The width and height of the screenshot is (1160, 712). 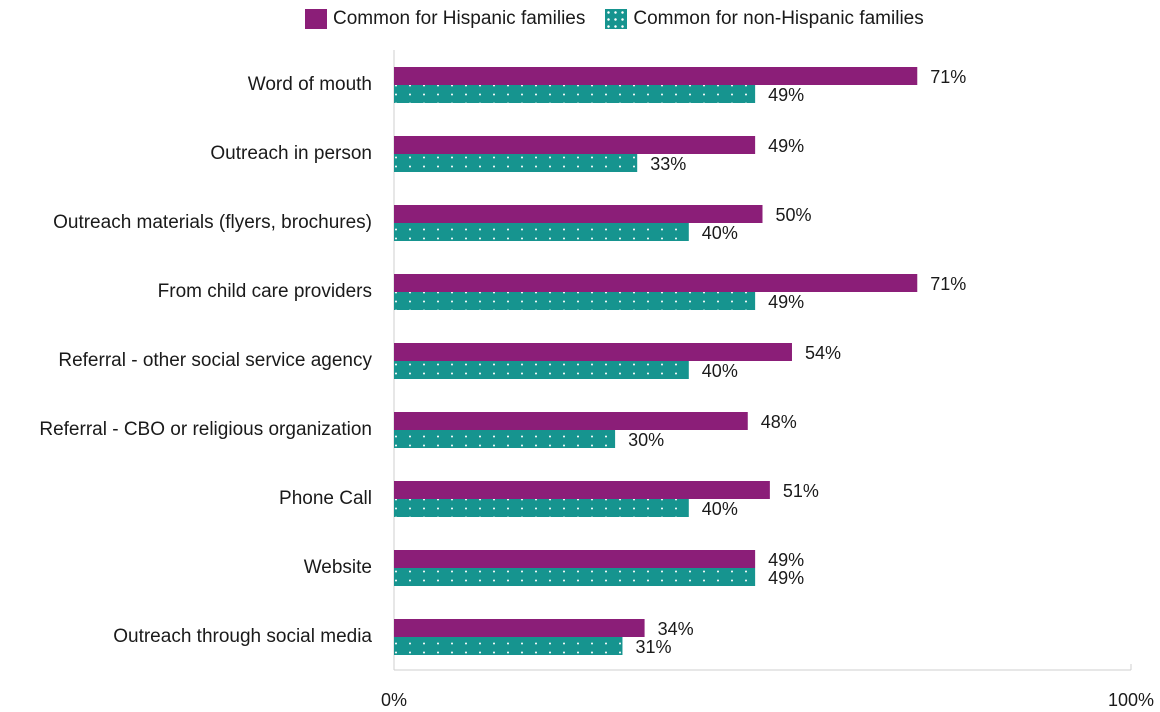 What do you see at coordinates (801, 491) in the screenshot?
I see `data-label-hispanic: 51%` at bounding box center [801, 491].